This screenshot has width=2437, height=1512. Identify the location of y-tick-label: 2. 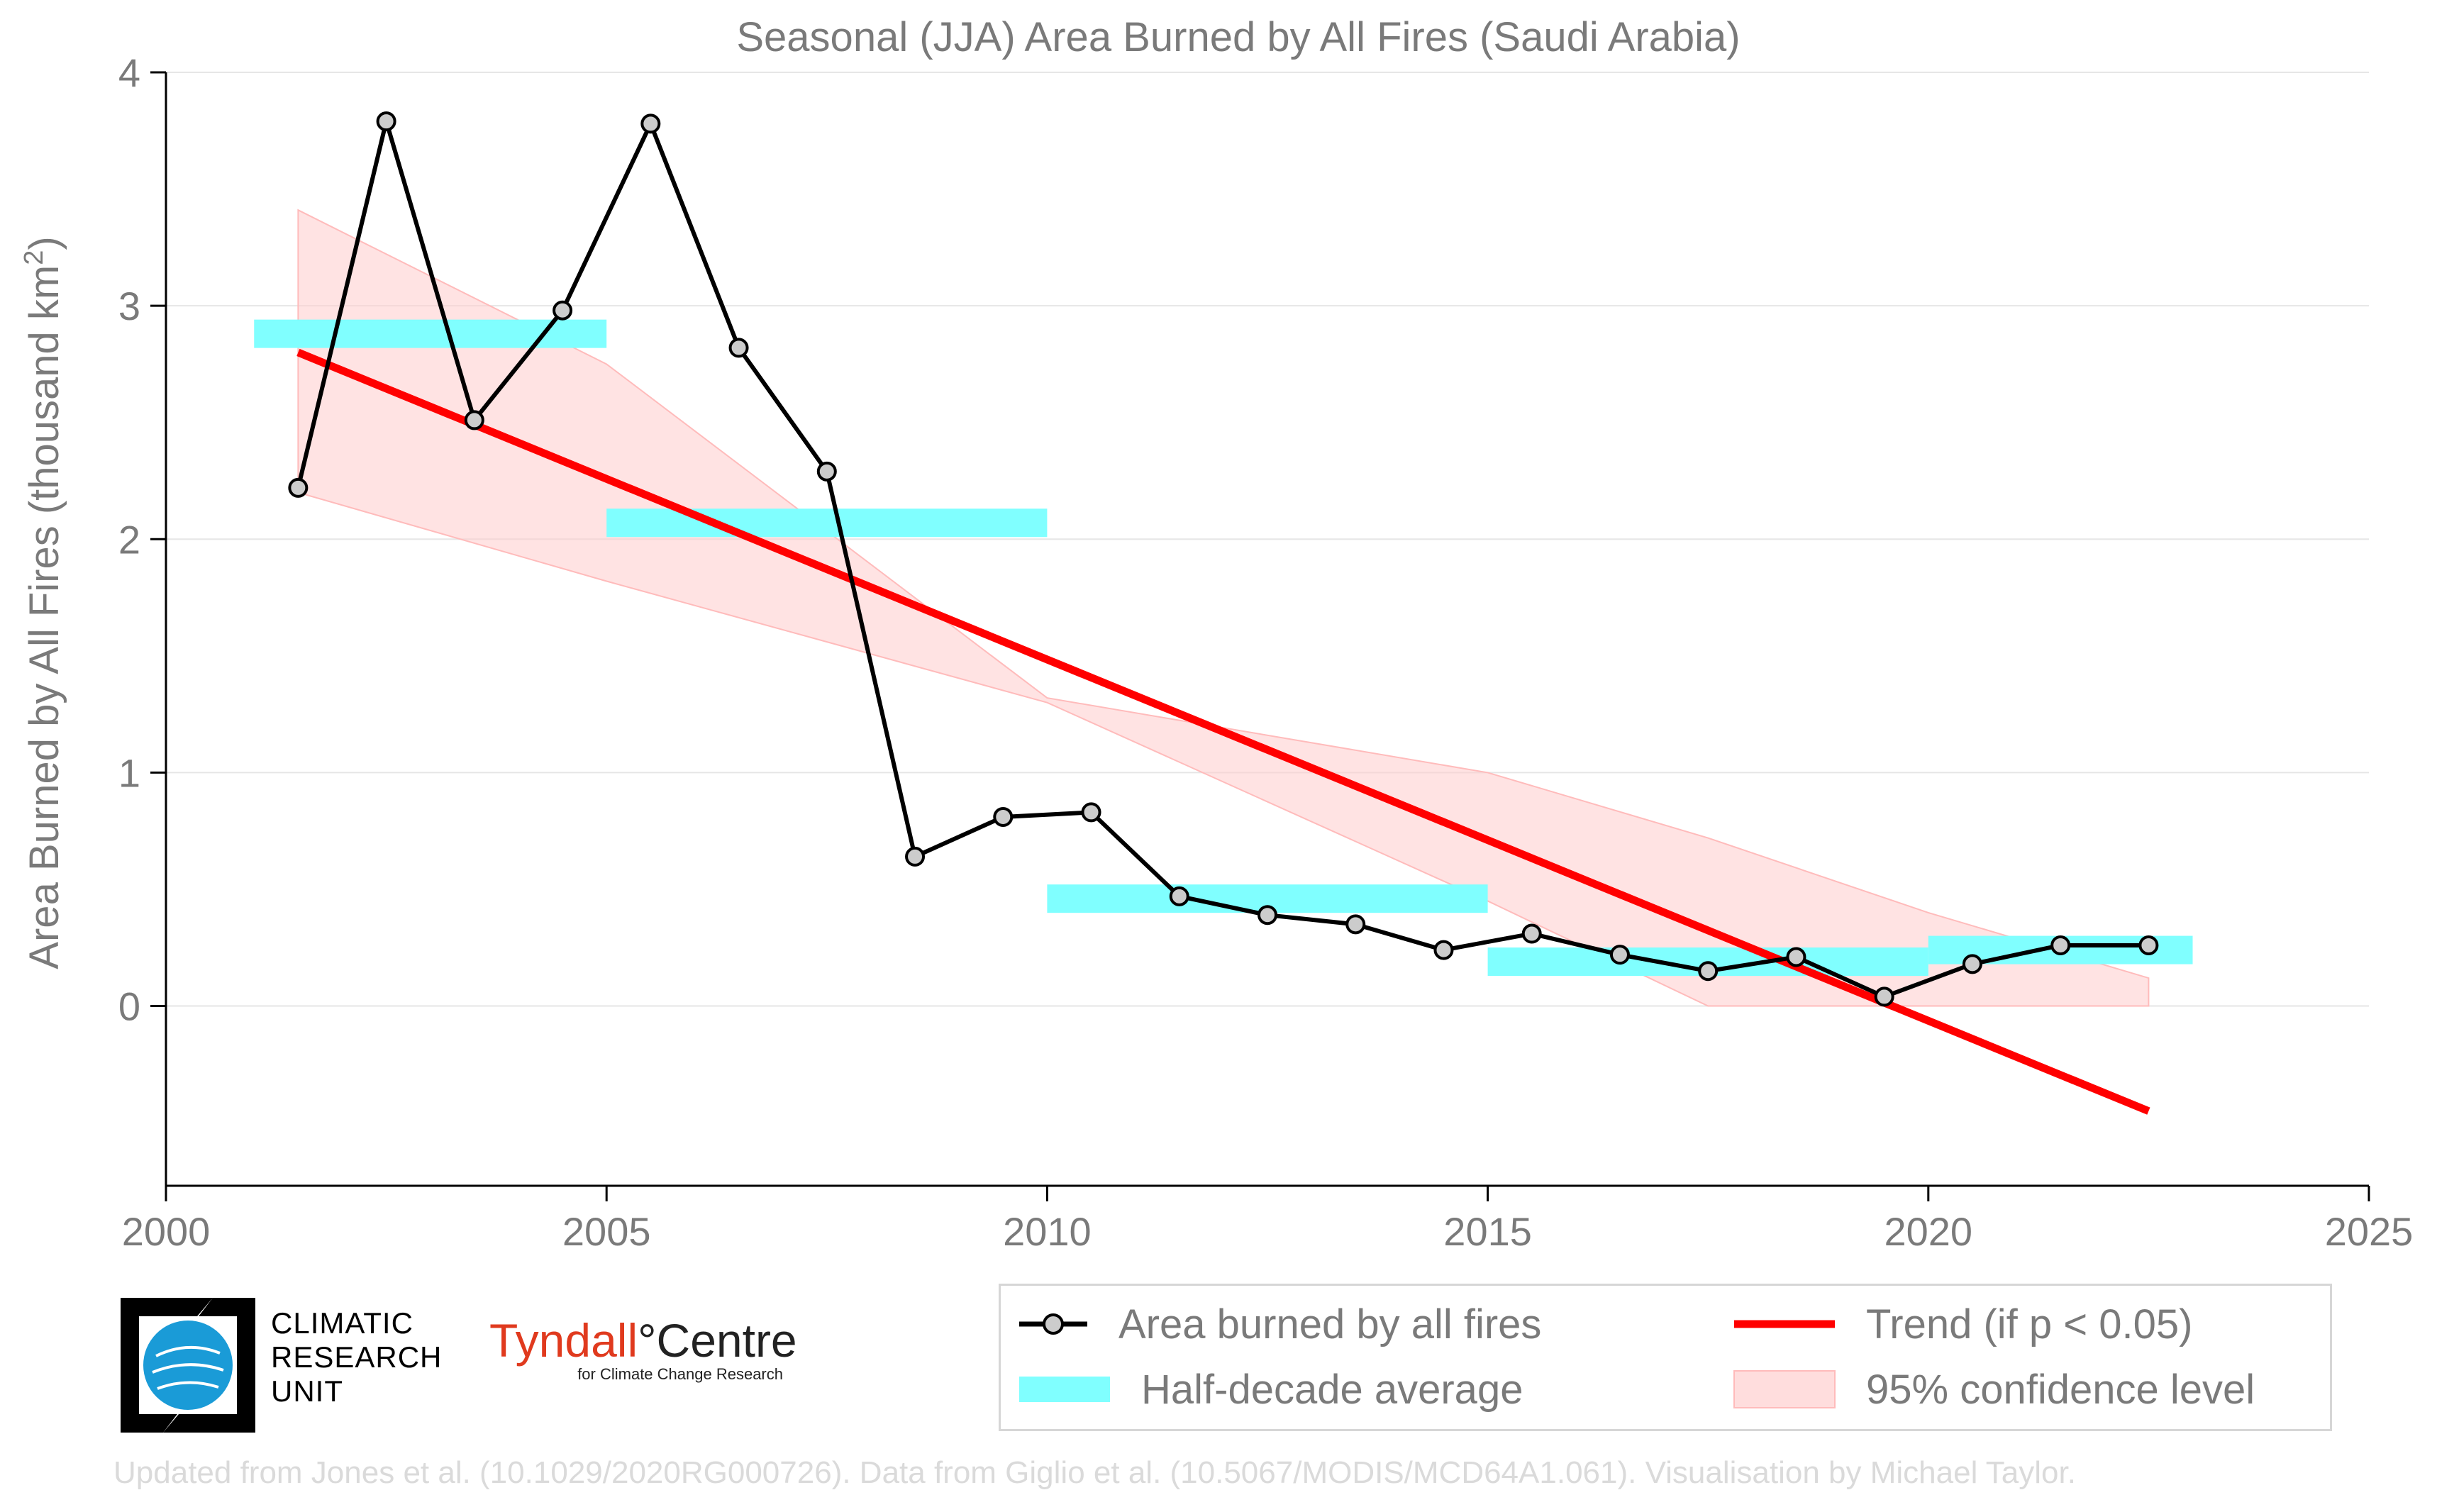
(129, 539).